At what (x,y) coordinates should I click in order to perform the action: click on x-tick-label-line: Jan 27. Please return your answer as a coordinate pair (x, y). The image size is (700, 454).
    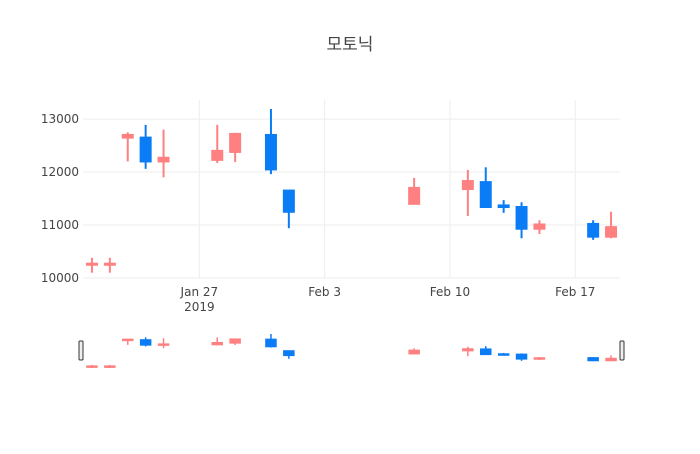
    Looking at the image, I should click on (199, 292).